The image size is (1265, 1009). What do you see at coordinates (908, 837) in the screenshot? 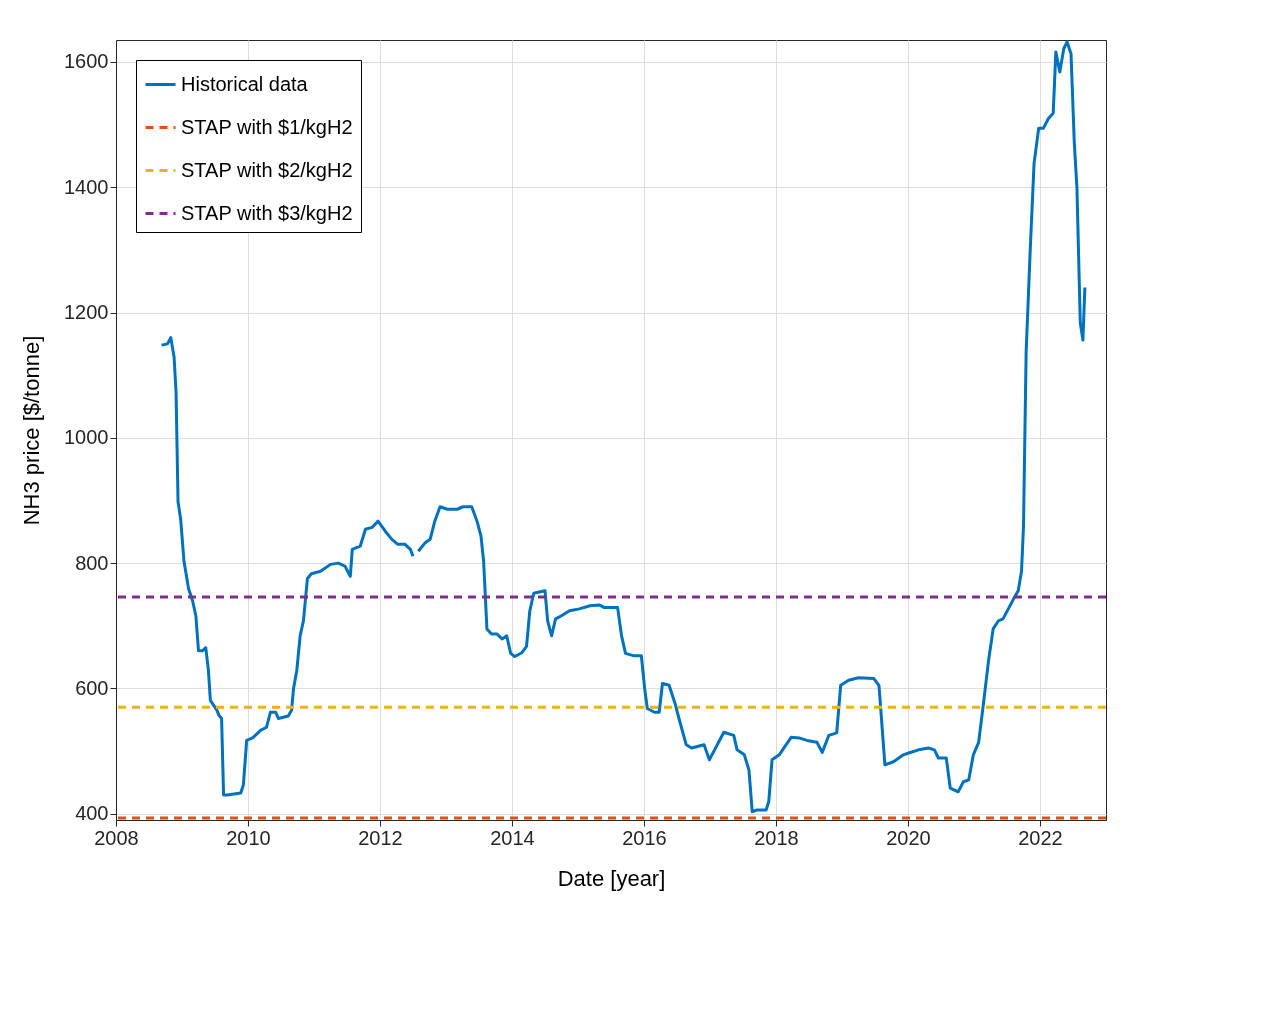
I see `x-tick-label: 2020` at bounding box center [908, 837].